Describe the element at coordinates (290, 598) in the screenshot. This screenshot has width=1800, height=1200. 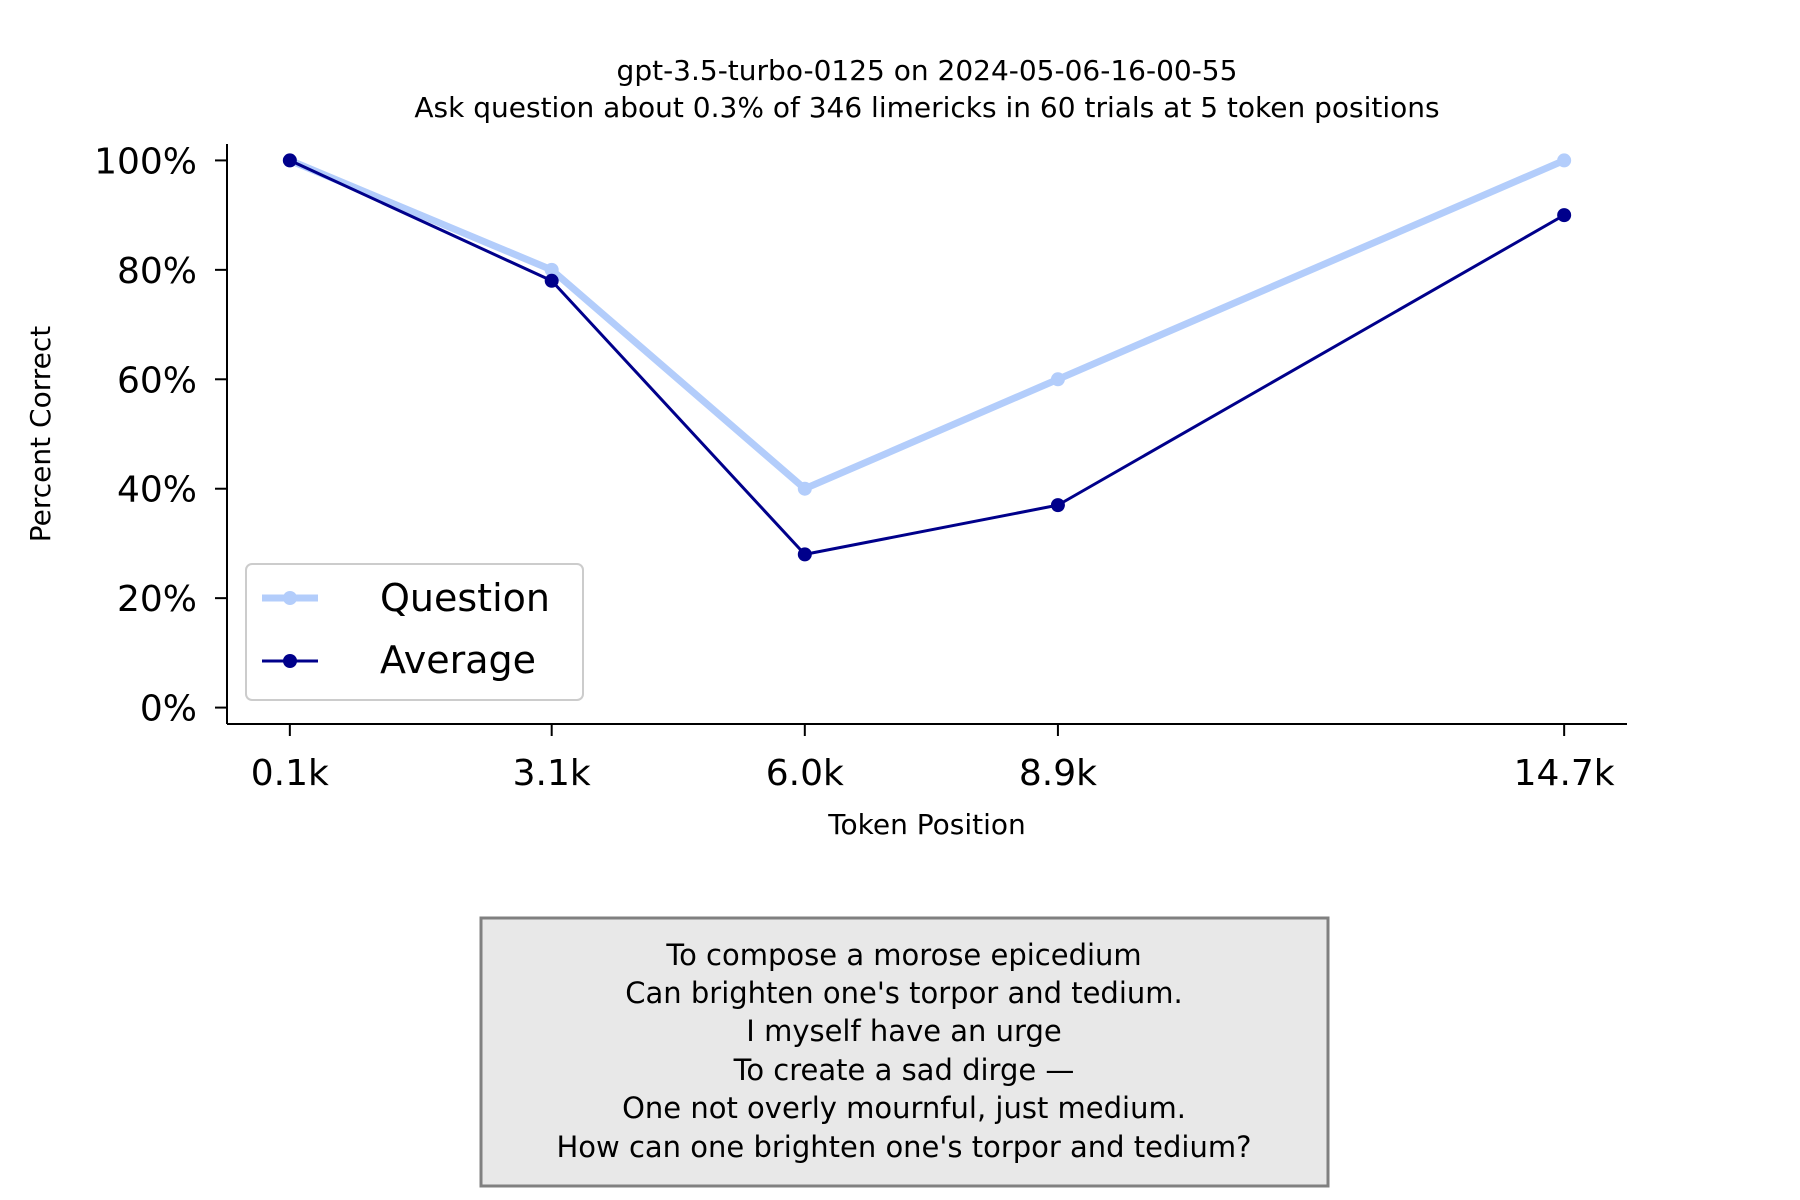
I see `legend-marker-question` at that location.